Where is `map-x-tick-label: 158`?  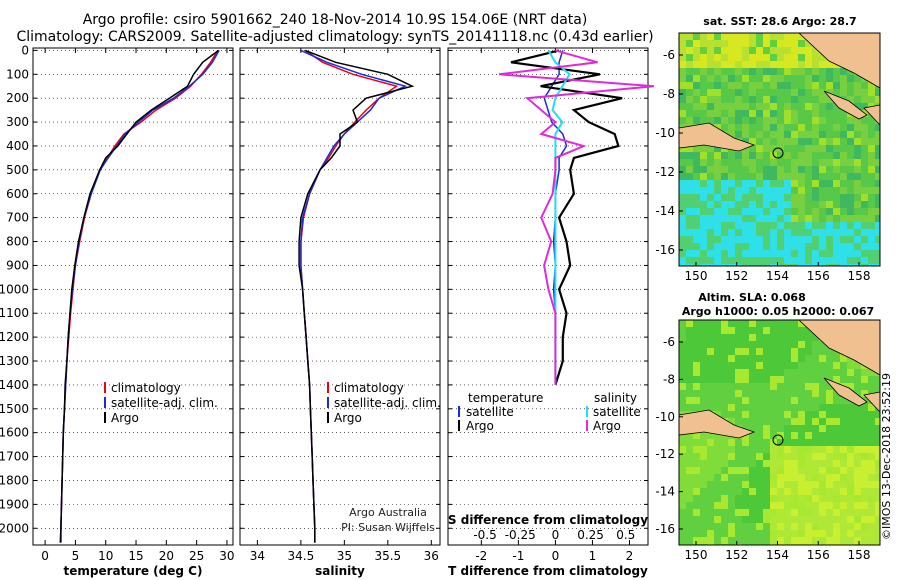
map-x-tick-label: 158 is located at coordinates (859, 276).